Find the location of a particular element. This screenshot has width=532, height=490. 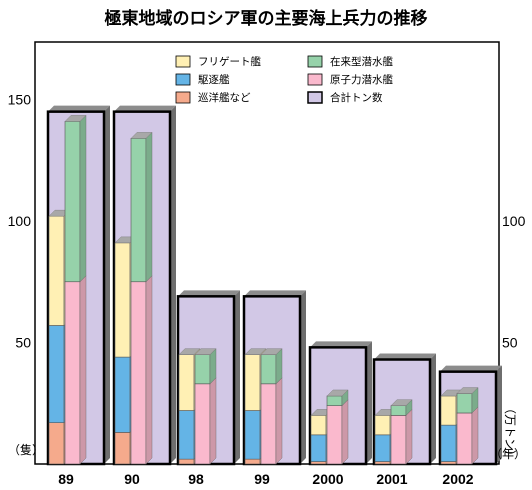

legend-swatch-nuclear-sub is located at coordinates (315, 79).